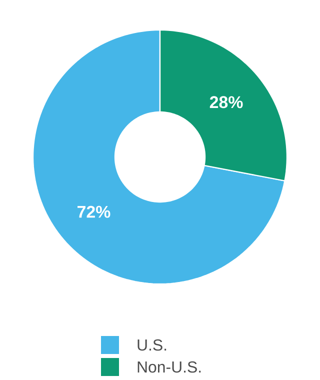 This screenshot has width=320, height=380. I want to click on legend-label: U.S., so click(152, 345).